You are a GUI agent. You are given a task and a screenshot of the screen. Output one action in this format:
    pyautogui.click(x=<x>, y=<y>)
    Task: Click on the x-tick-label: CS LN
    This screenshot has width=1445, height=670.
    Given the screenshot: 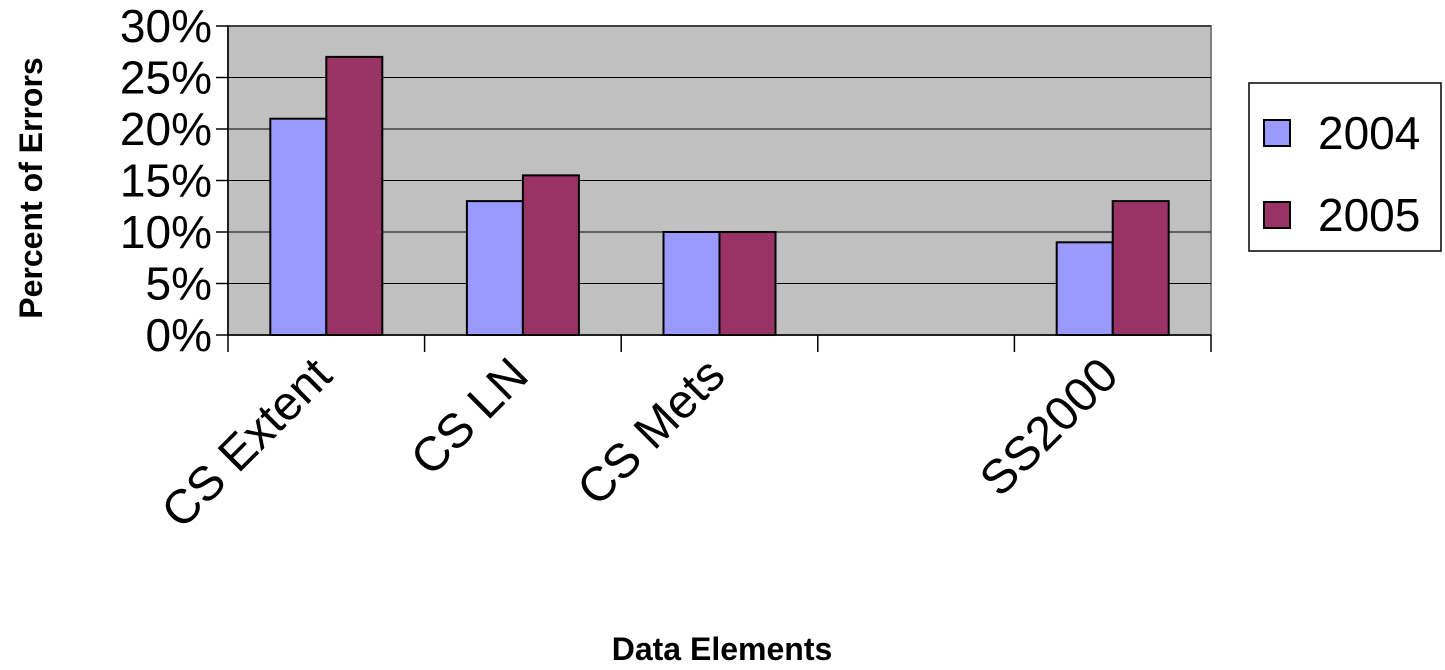 What is the action you would take?
    pyautogui.click(x=469, y=416)
    